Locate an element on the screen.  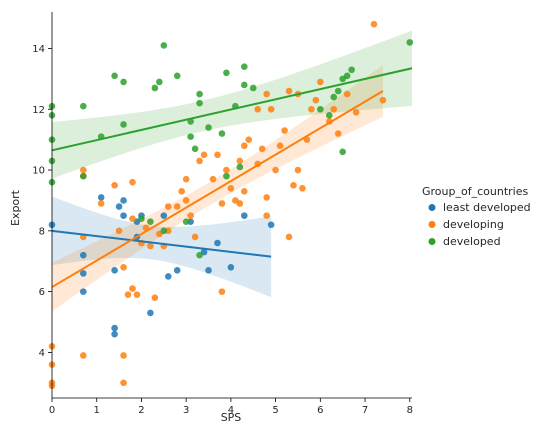
y-tick-label: 6 is located at coordinates (42, 292).